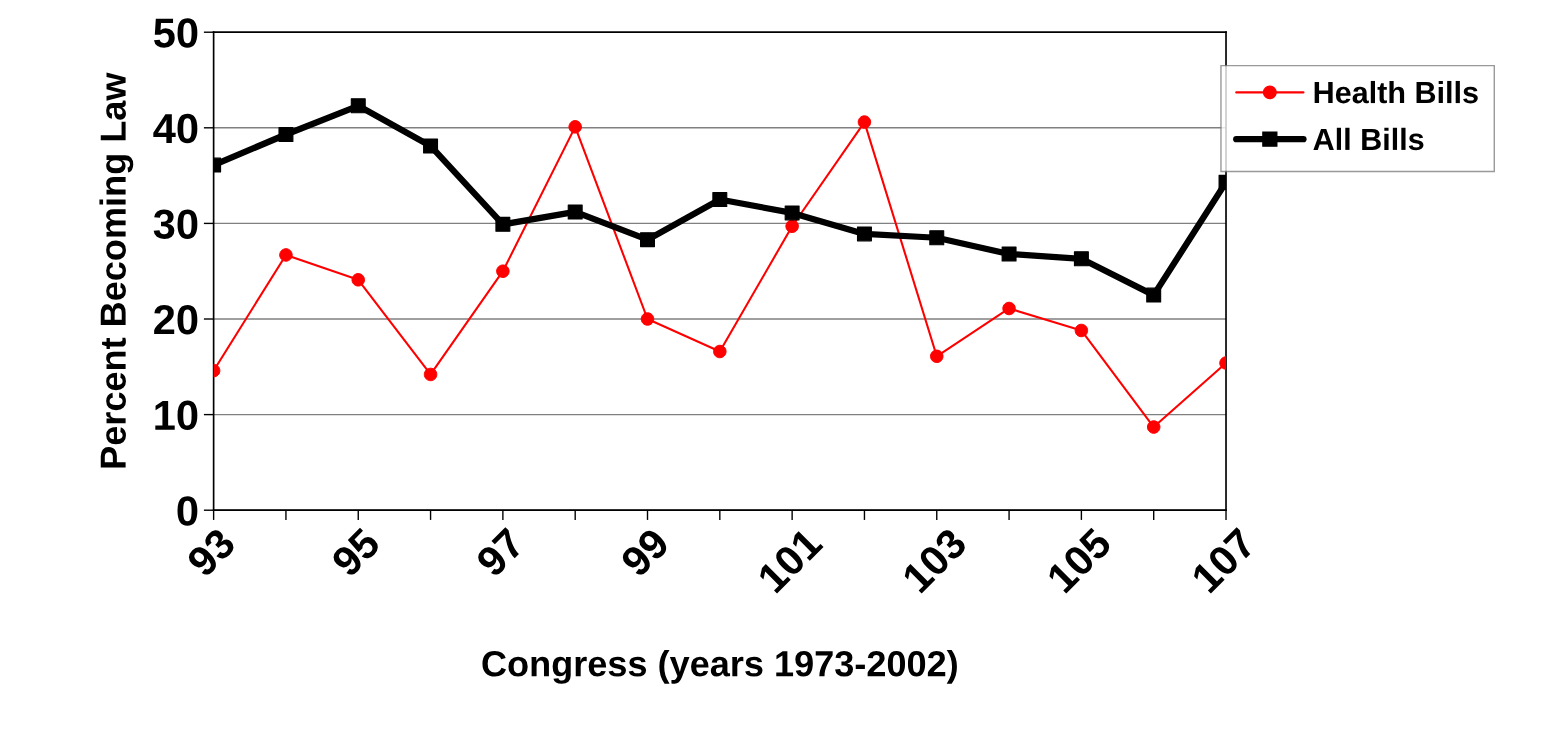 This screenshot has height=732, width=1548. I want to click on y-tick-label: 50, so click(175, 33).